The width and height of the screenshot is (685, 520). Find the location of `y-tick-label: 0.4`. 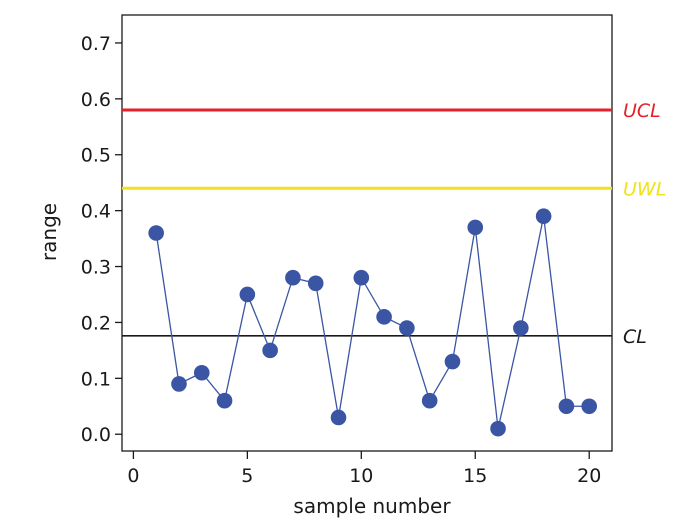

y-tick-label: 0.4 is located at coordinates (96, 212).